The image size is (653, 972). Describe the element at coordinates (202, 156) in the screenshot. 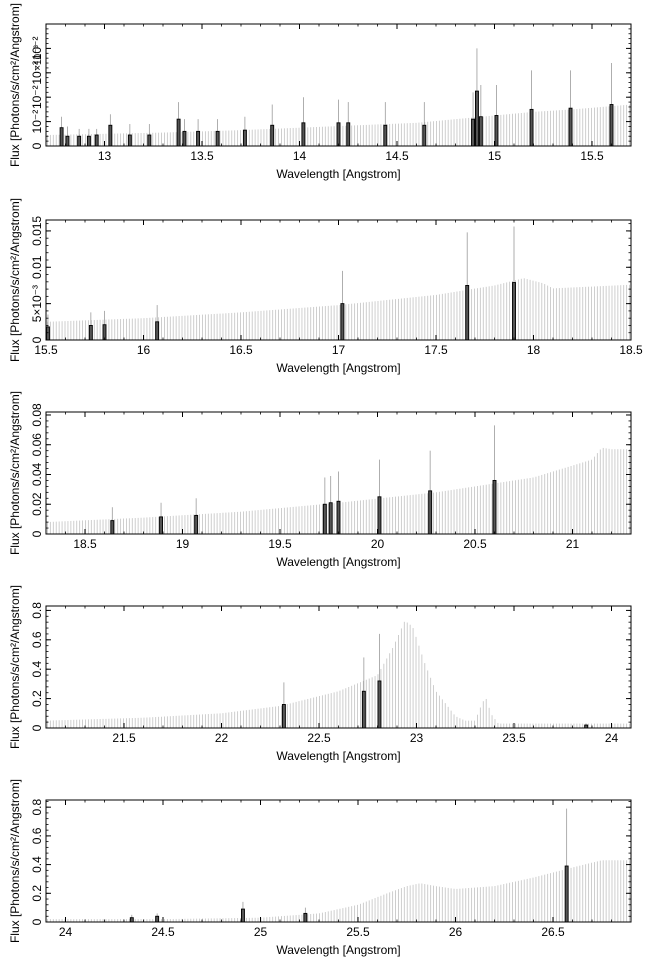

I see `x-tick-label: 13.5` at that location.